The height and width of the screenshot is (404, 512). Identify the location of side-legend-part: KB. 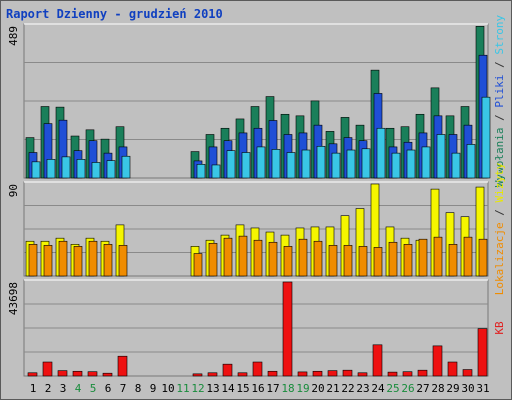
(499, 328).